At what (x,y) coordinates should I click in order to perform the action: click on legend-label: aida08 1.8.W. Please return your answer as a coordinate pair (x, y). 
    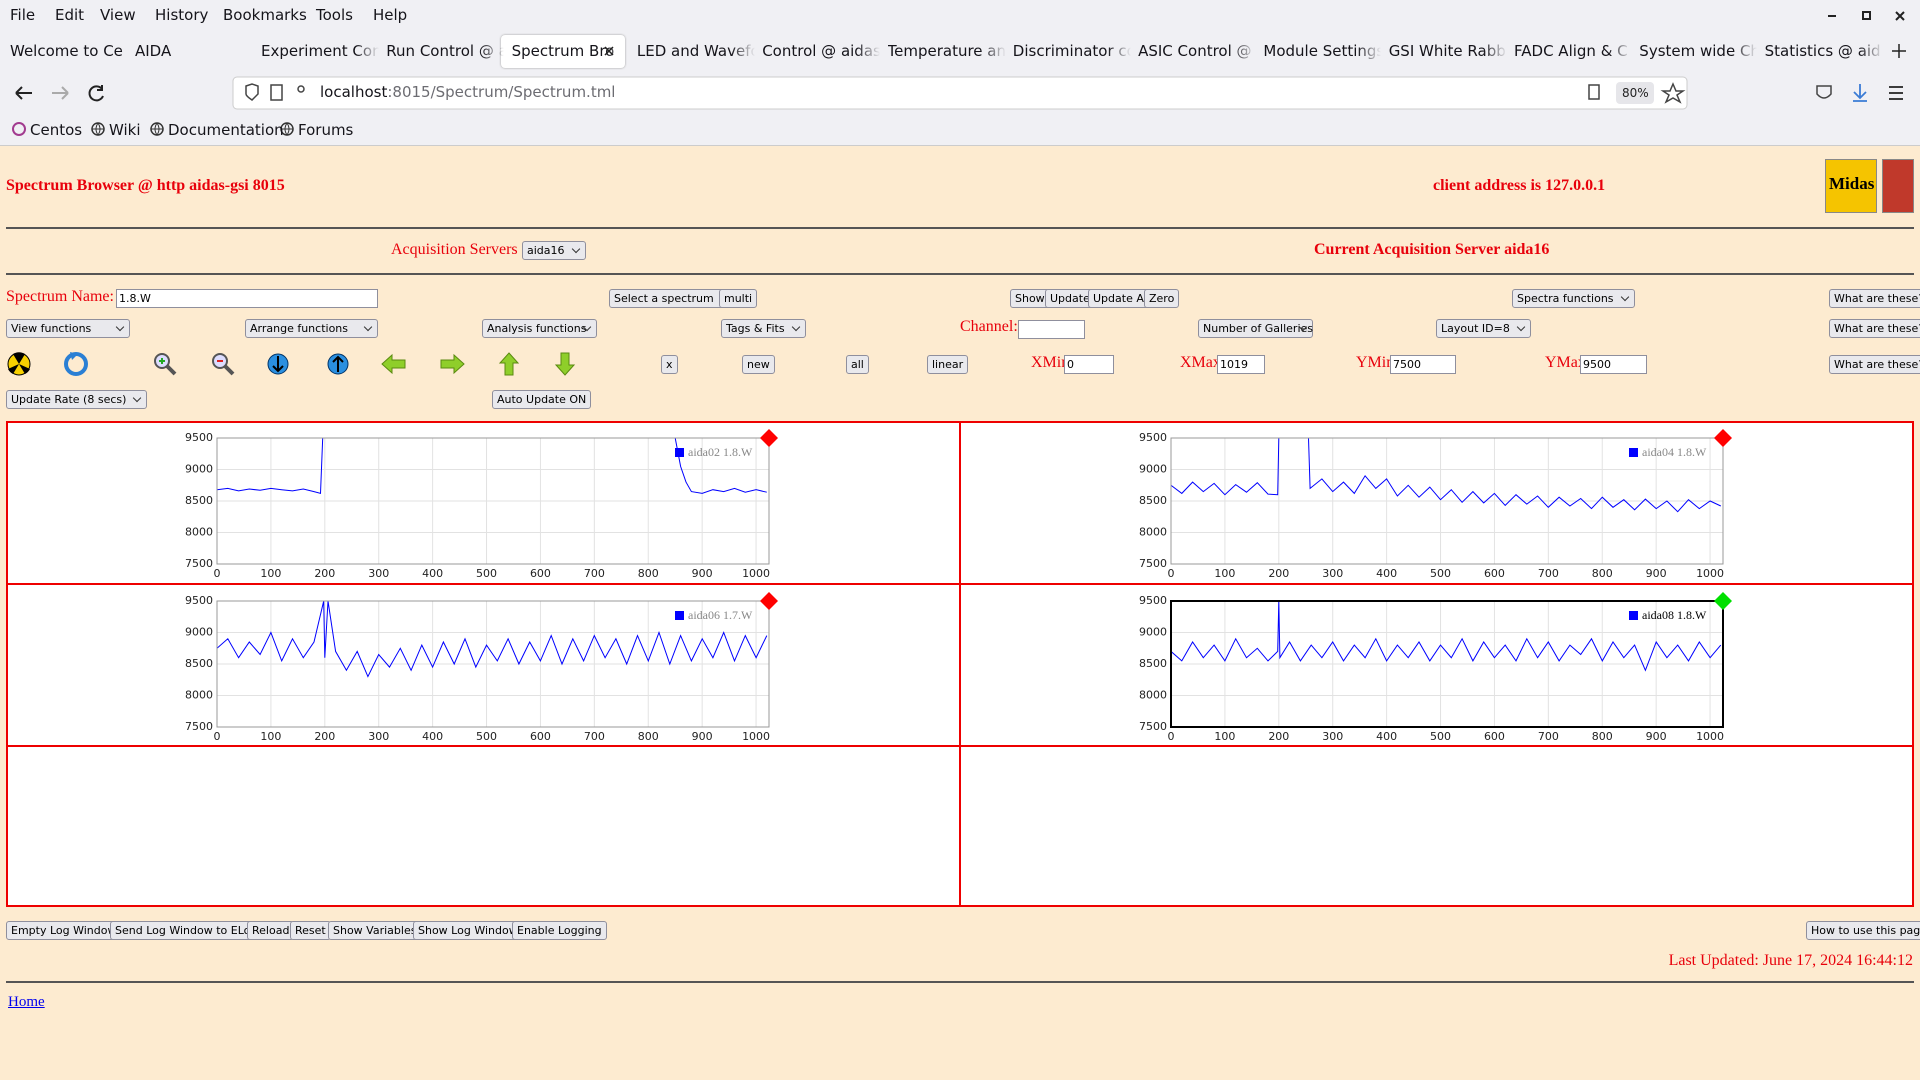
    Looking at the image, I should click on (1674, 615).